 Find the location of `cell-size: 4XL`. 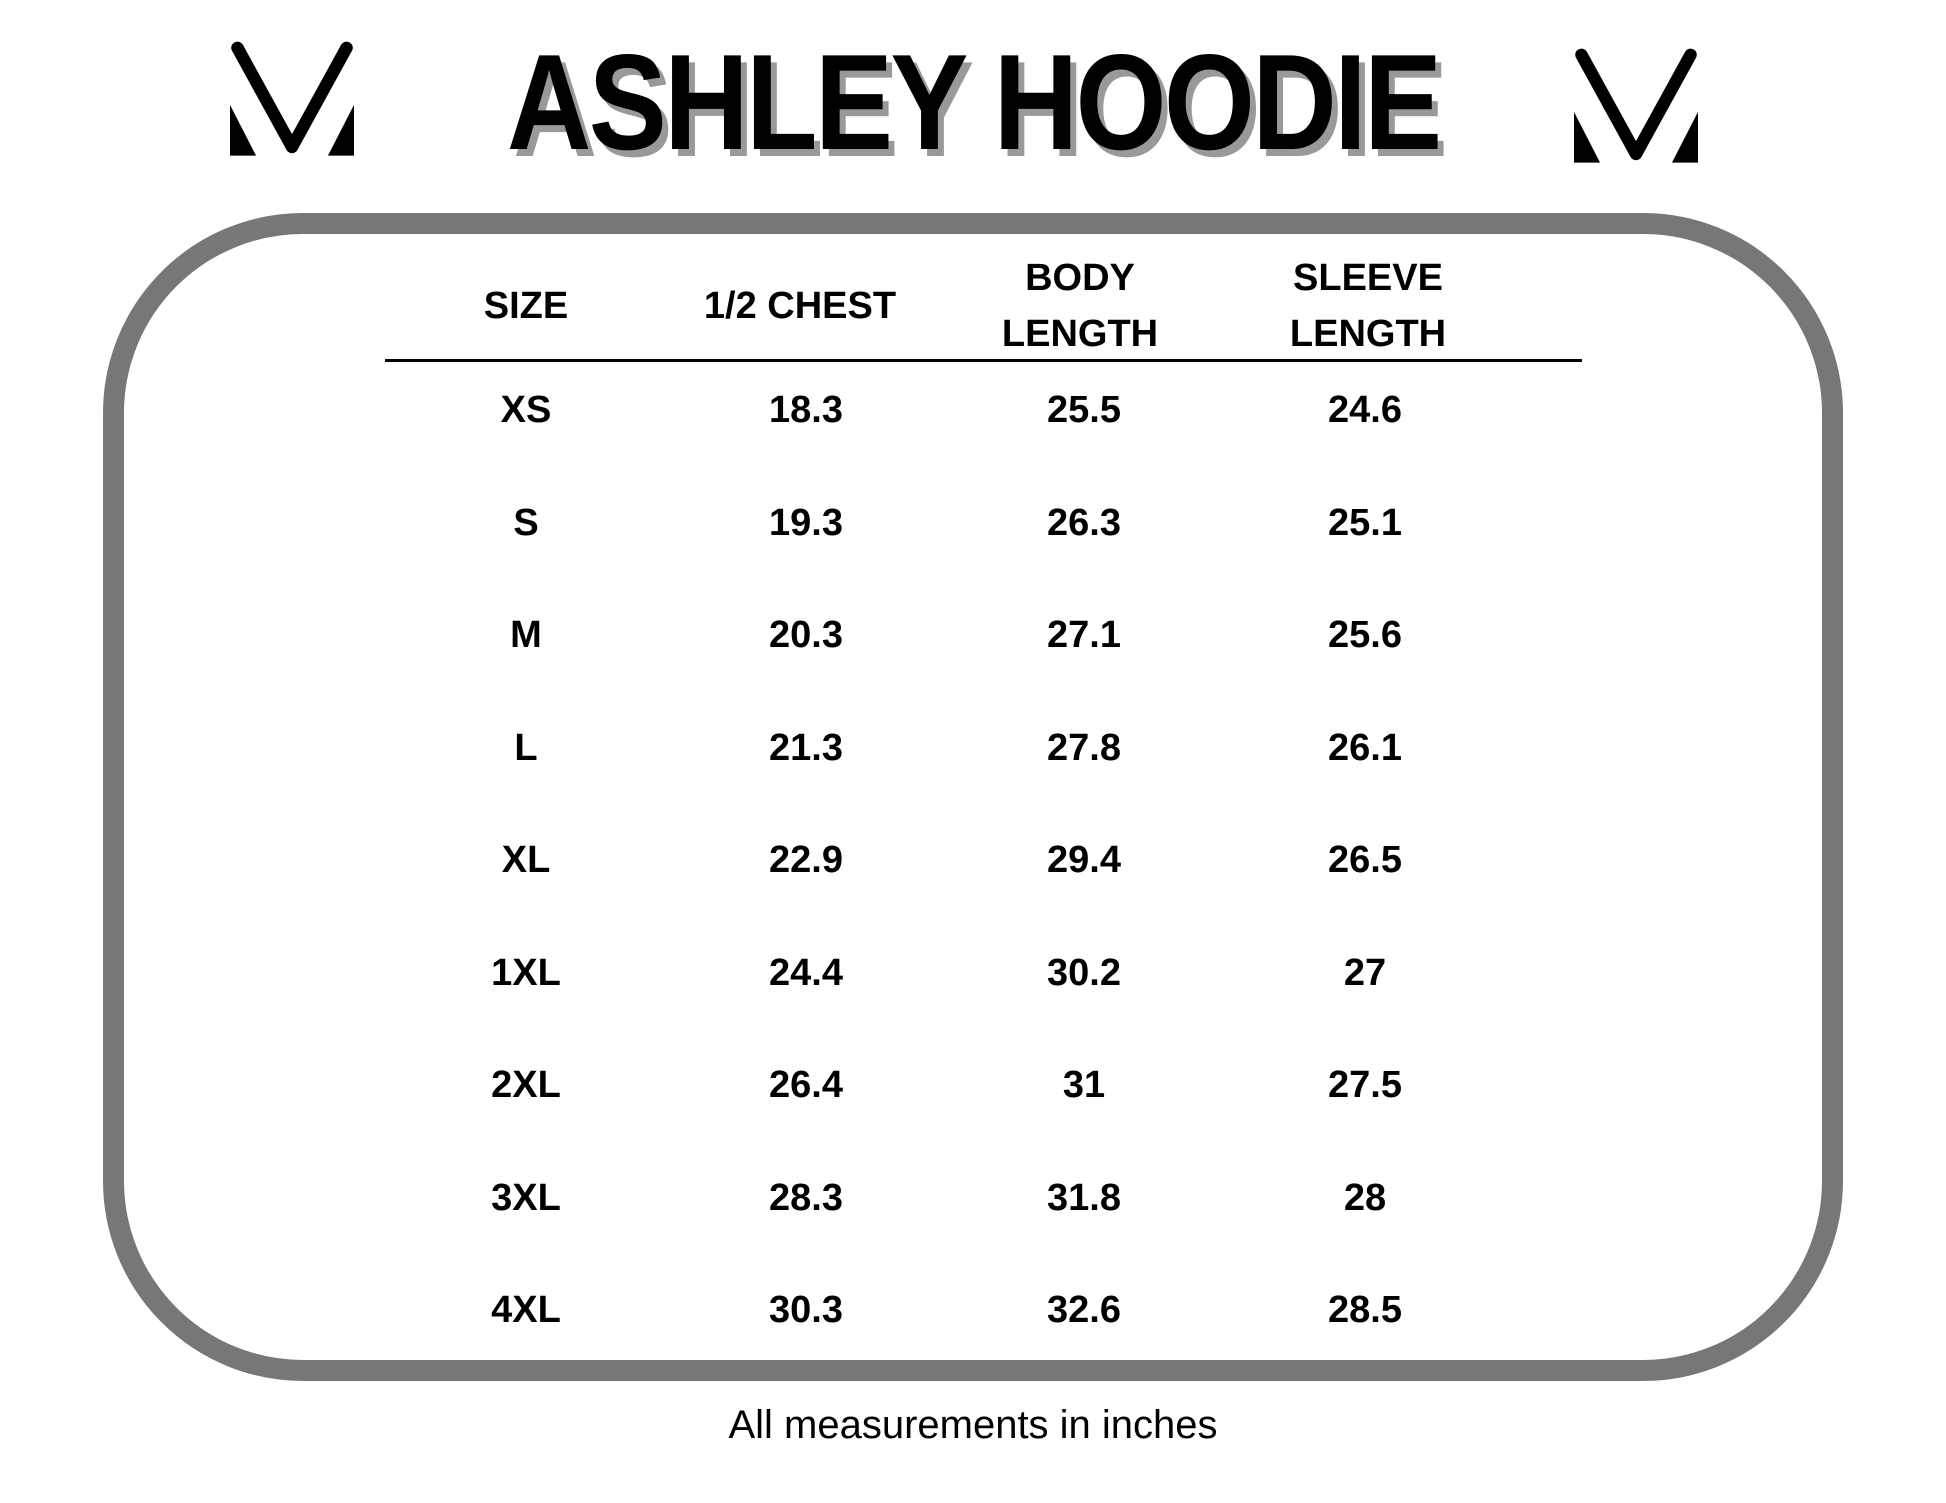

cell-size: 4XL is located at coordinates (526, 1310).